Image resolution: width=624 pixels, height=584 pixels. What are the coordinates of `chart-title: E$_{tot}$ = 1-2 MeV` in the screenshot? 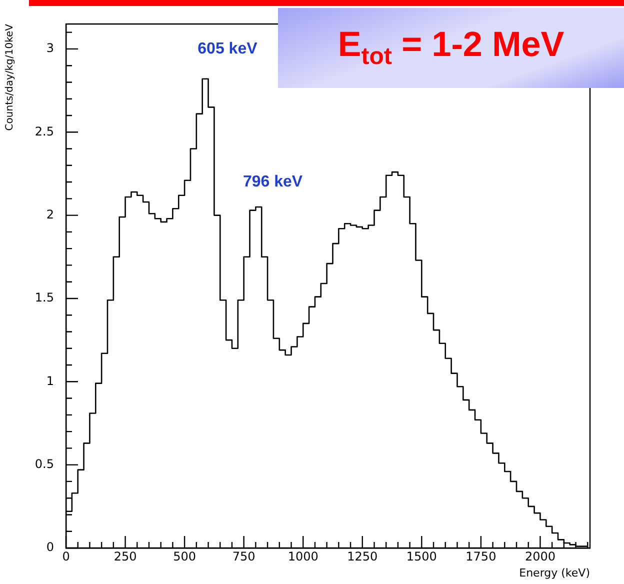 It's located at (451, 48).